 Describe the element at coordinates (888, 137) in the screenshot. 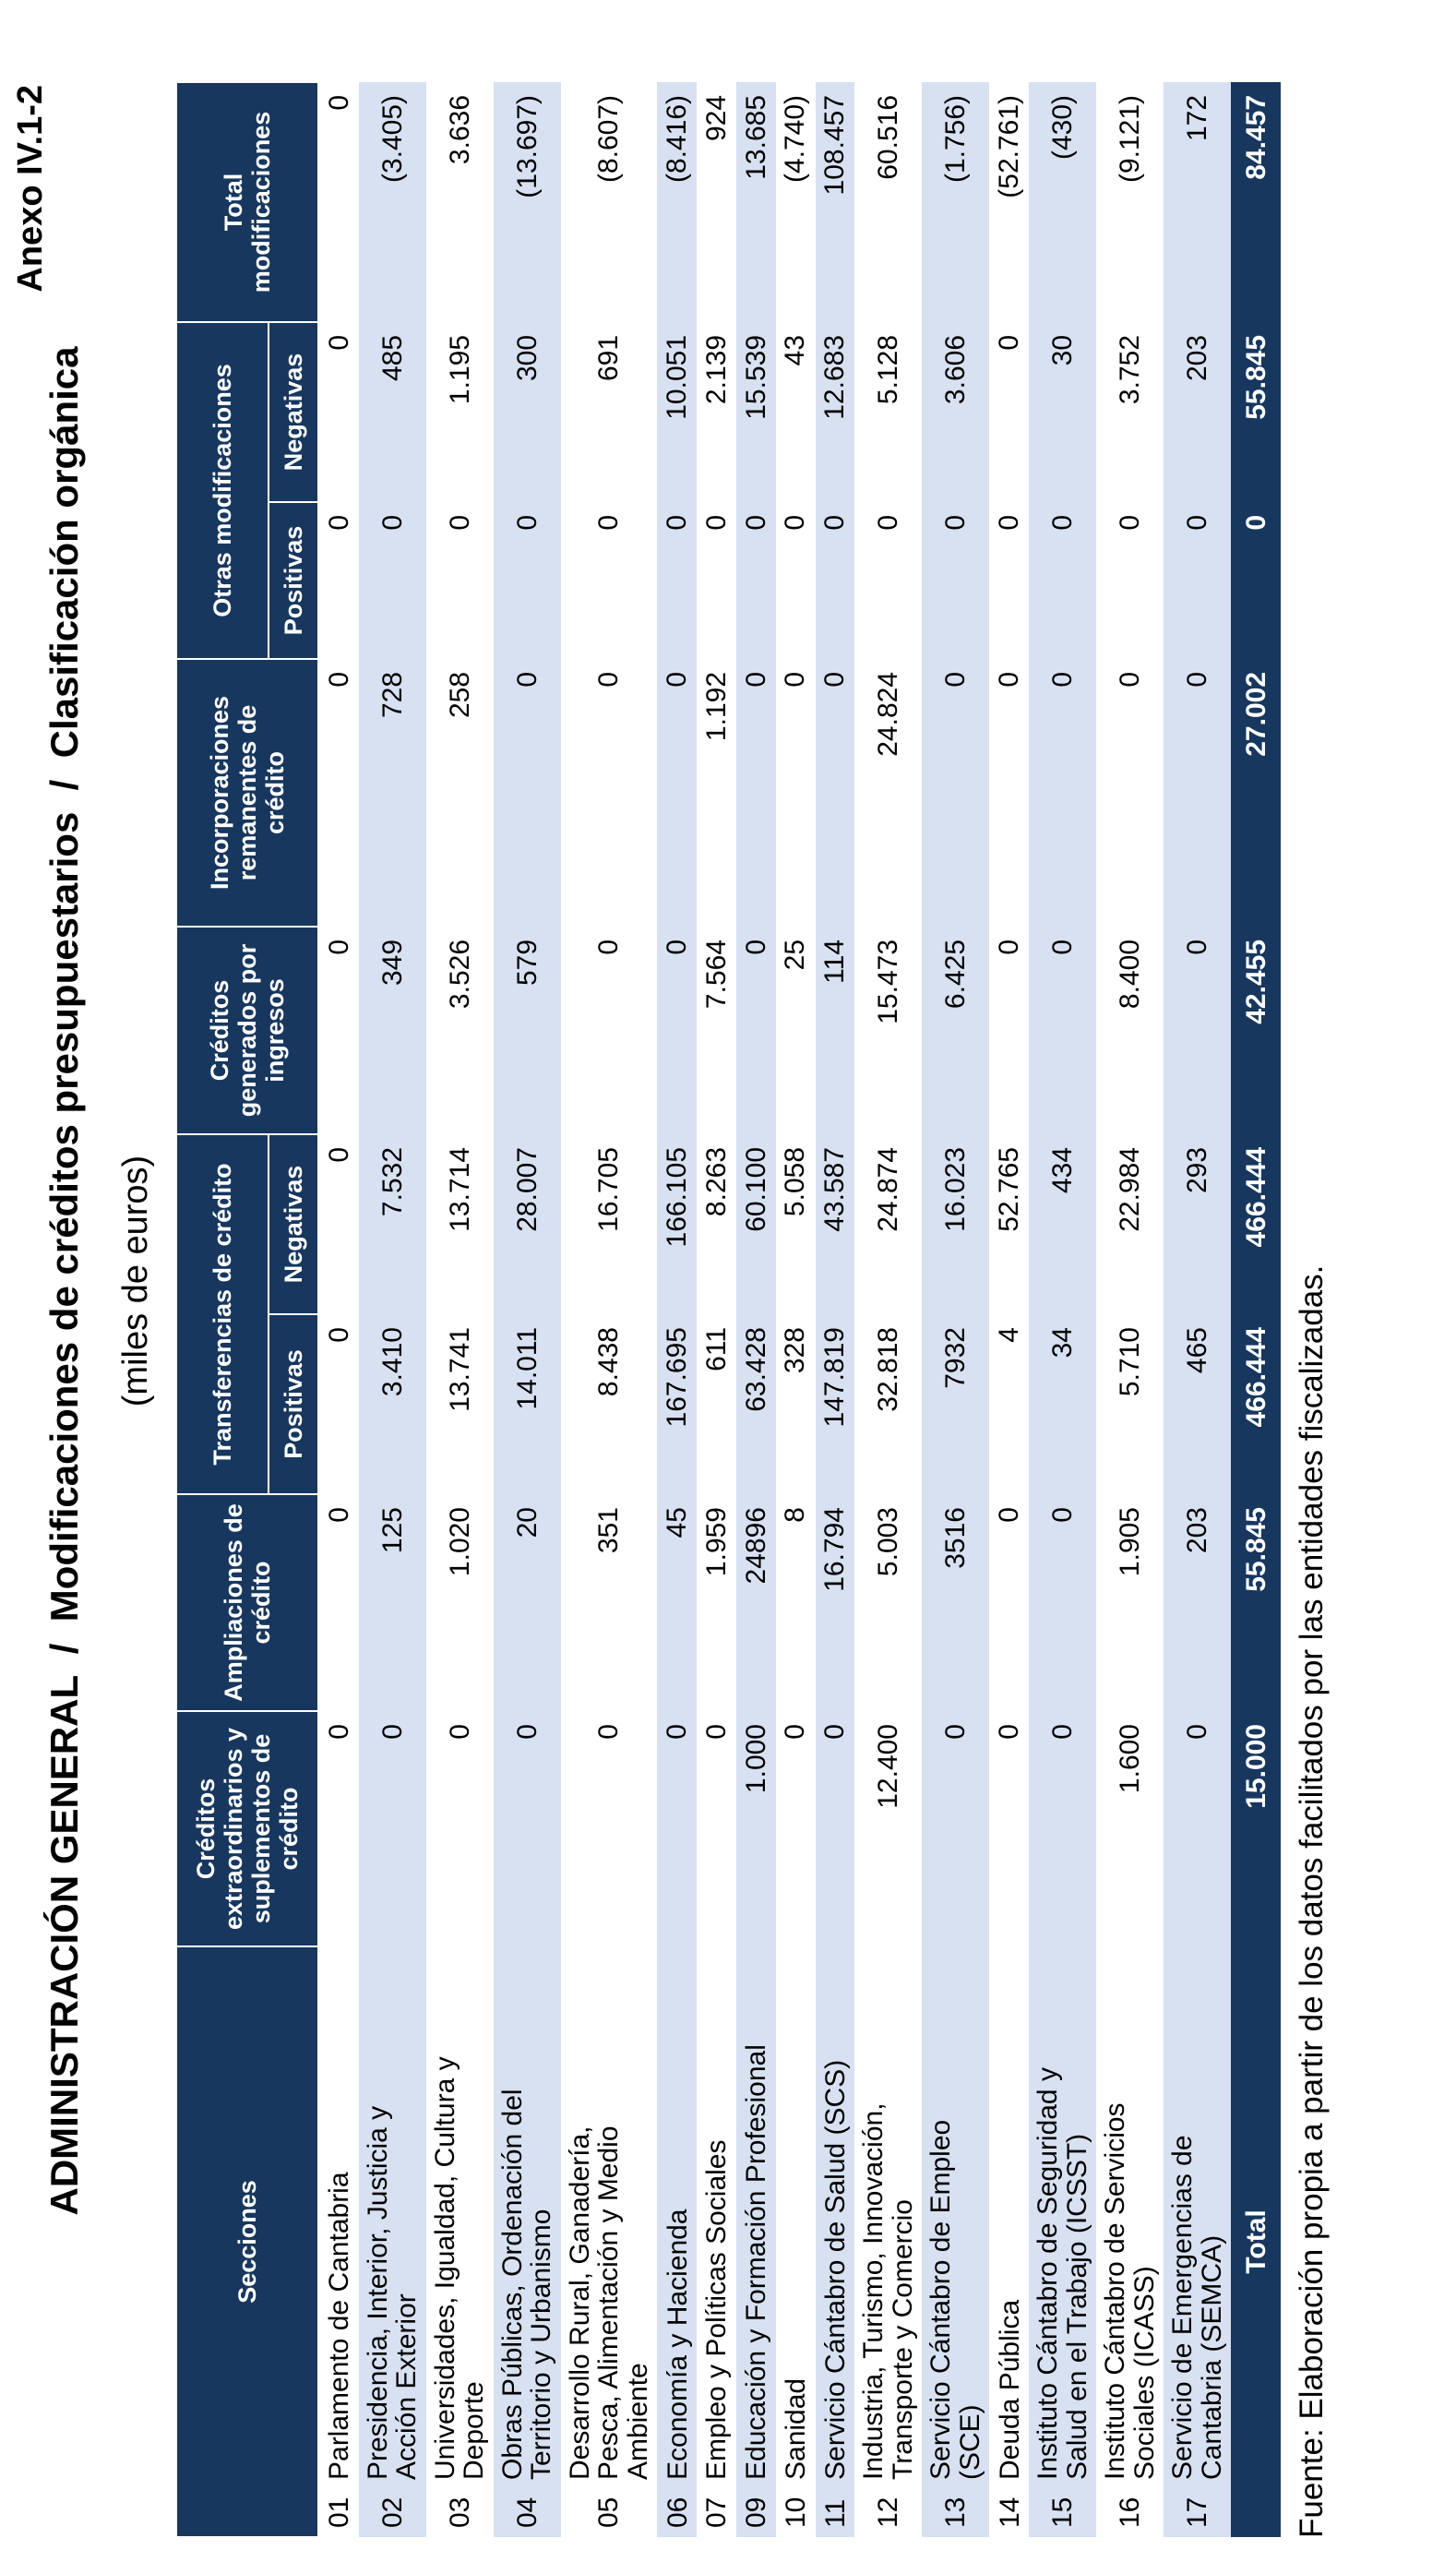

I see `value-cell: 60.516` at that location.